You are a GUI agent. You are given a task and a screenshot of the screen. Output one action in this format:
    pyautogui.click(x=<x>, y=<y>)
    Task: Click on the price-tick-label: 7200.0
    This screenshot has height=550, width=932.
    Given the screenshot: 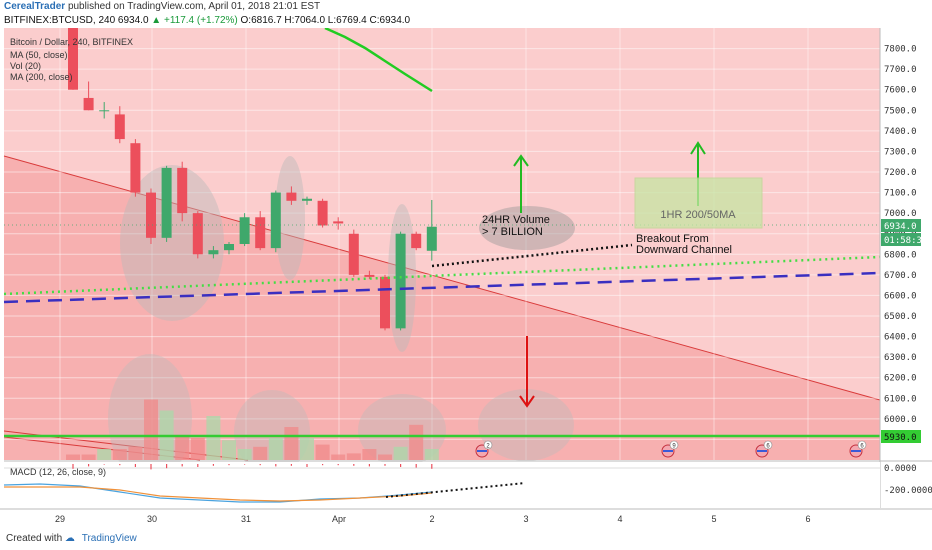 What is the action you would take?
    pyautogui.click(x=900, y=173)
    